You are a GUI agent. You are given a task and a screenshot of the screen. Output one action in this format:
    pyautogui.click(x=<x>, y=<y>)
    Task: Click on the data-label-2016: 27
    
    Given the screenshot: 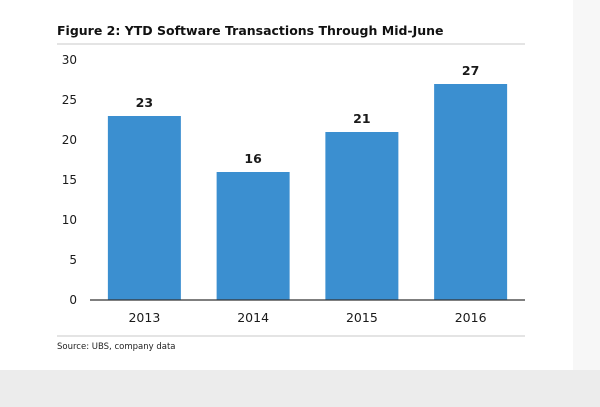 What is the action you would take?
    pyautogui.click(x=470, y=70)
    